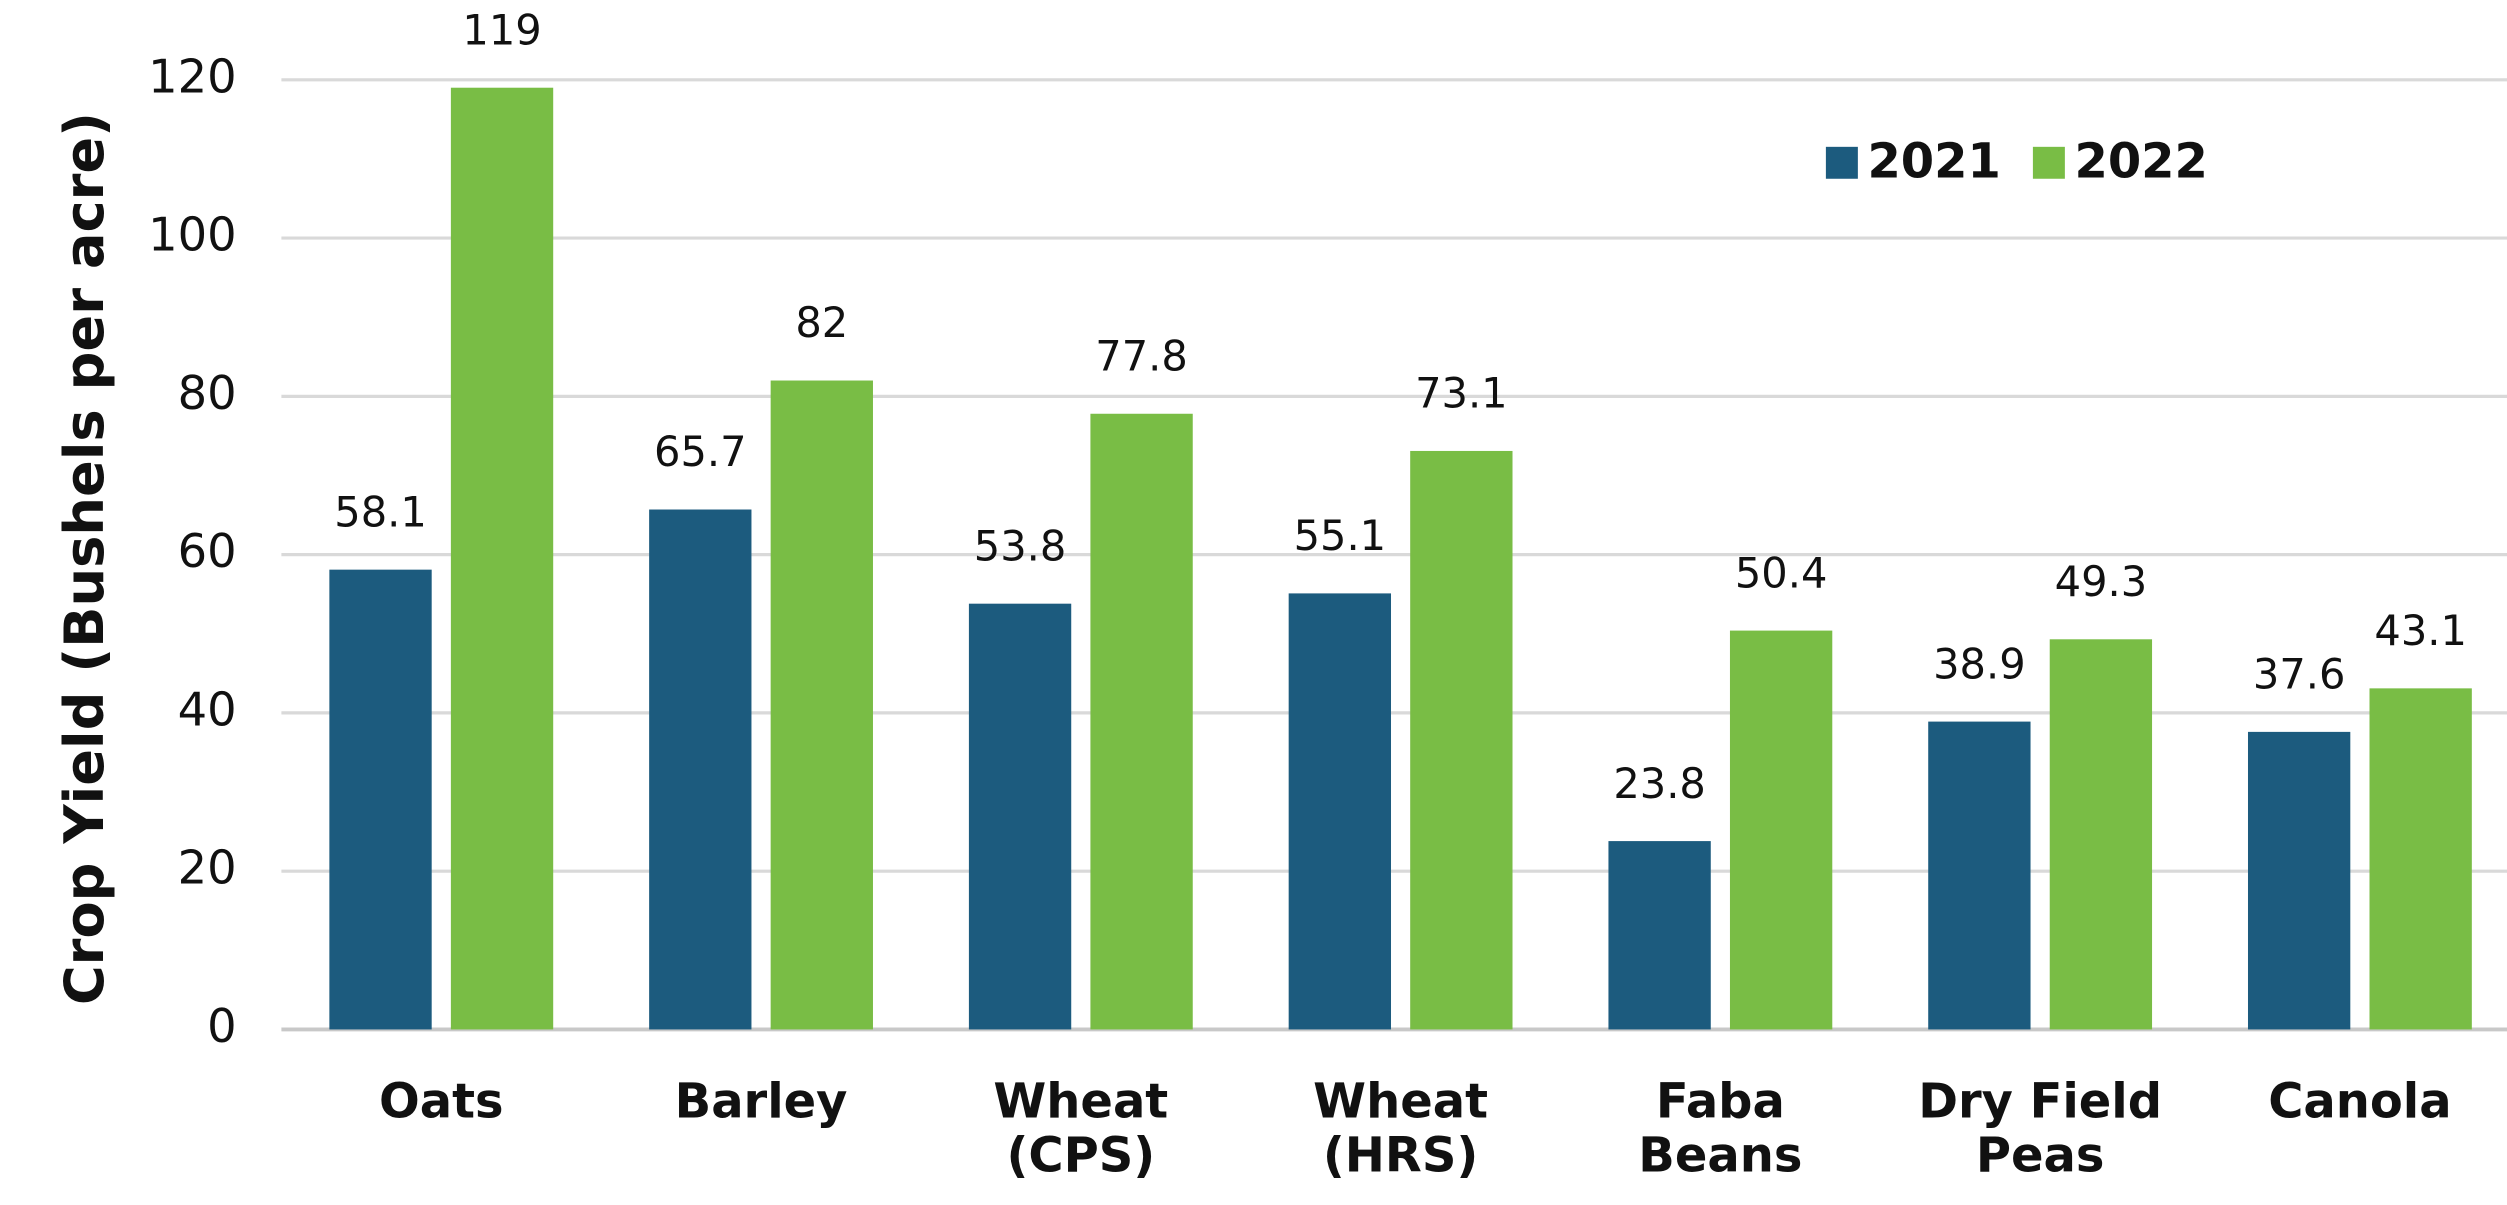 Image resolution: width=2507 pixels, height=1205 pixels. What do you see at coordinates (2040, 1128) in the screenshot?
I see `x-tick-label: Dry Field Peas` at bounding box center [2040, 1128].